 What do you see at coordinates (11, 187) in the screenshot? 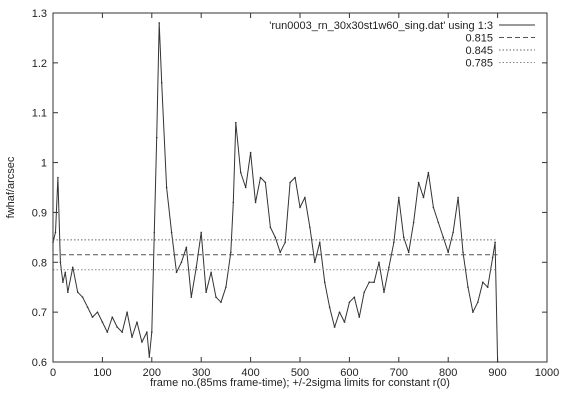
I see `y-axis-label: fwhaf/arcsec` at bounding box center [11, 187].